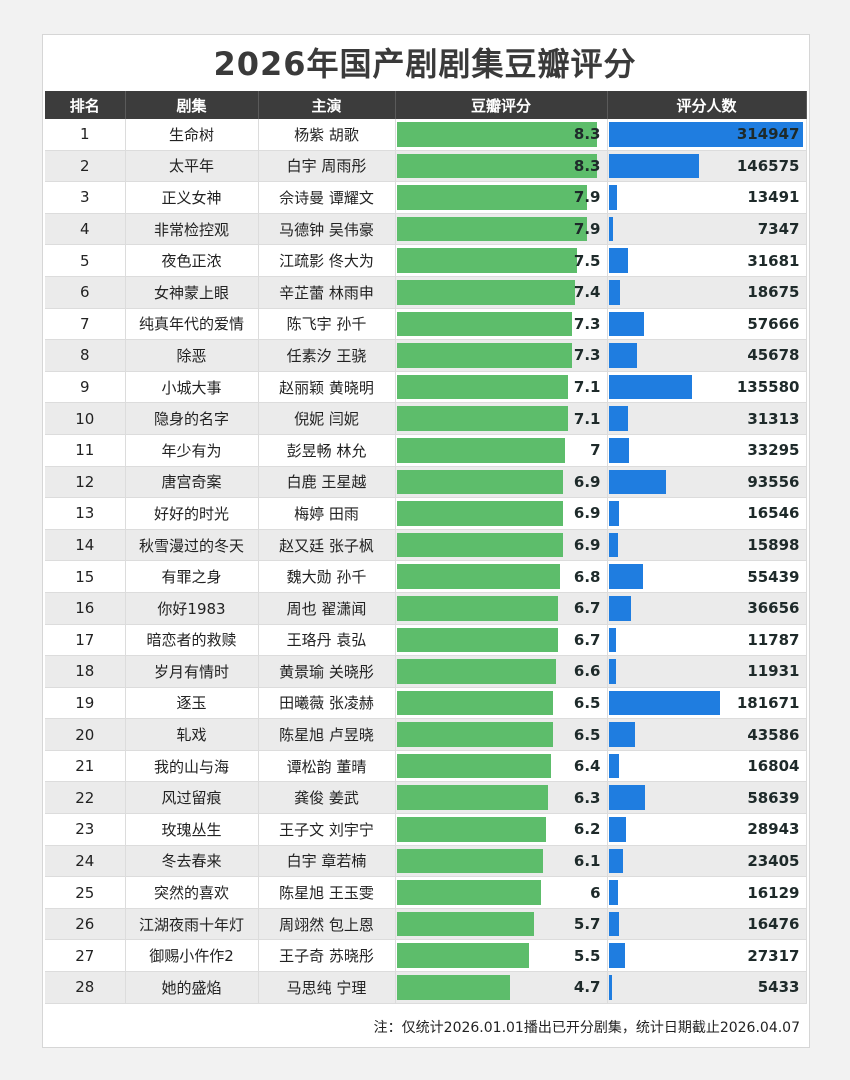 This screenshot has height=1080, width=850. I want to click on score-cell: 6.1, so click(501, 861).